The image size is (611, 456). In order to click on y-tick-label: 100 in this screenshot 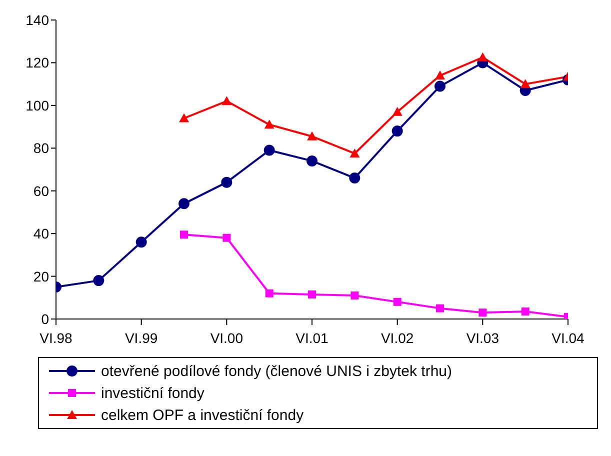, I will do `click(38, 105)`.